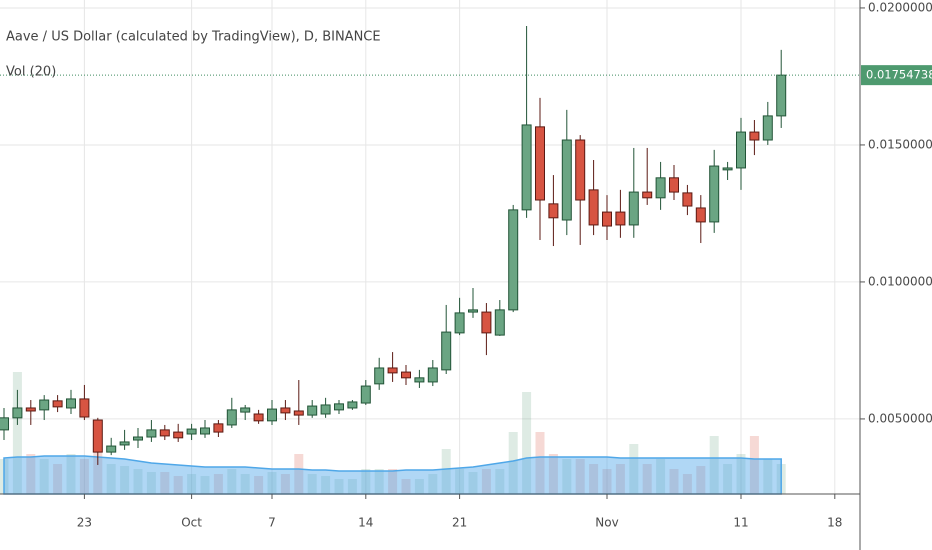 This screenshot has width=932, height=550. I want to click on y-tick-label: 0.02000000, so click(900, 7).